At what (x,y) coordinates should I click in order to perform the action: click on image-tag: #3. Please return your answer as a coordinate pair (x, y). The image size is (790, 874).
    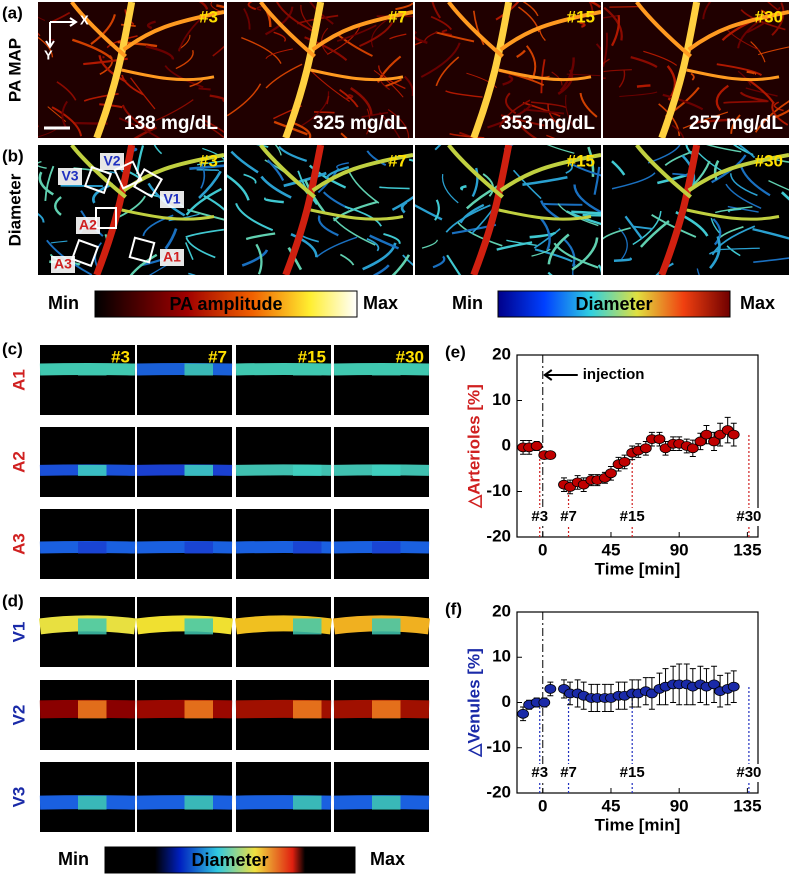
    Looking at the image, I should click on (208, 16).